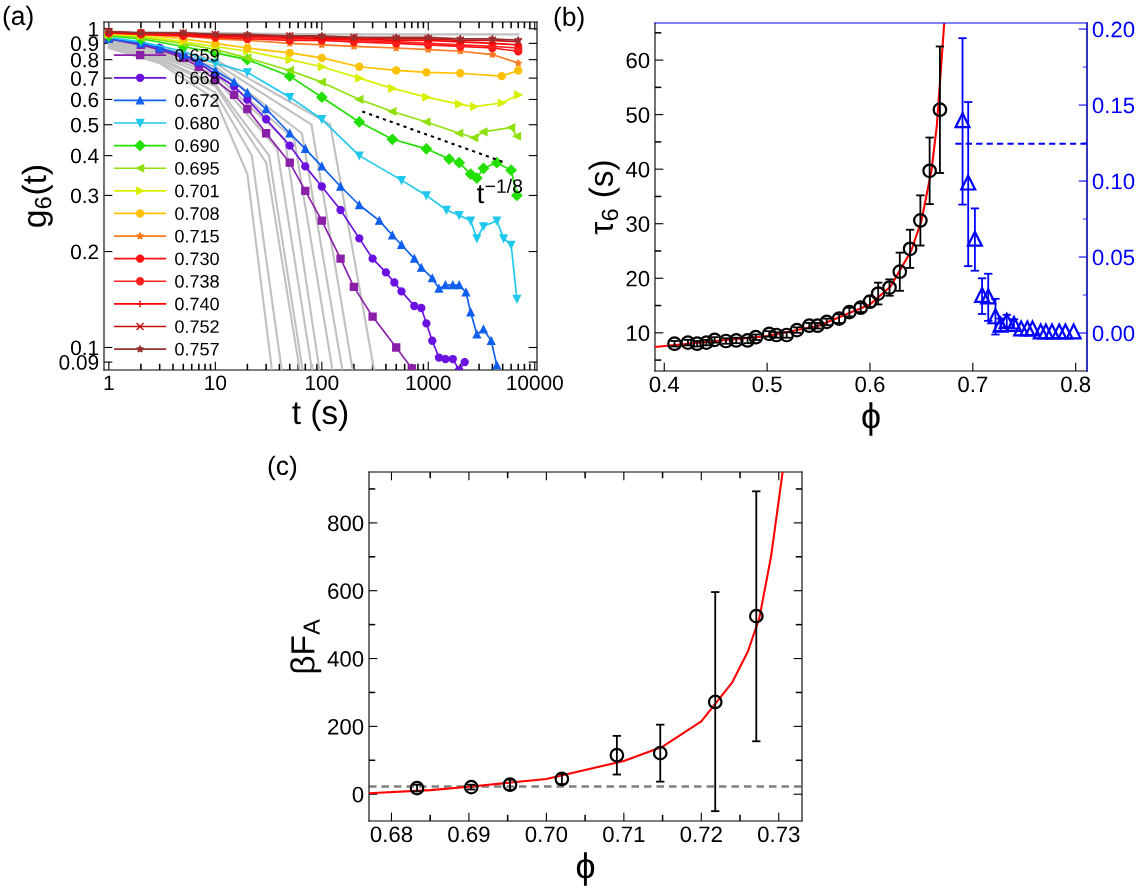 Image resolution: width=1136 pixels, height=895 pixels. What do you see at coordinates (282, 468) in the screenshot?
I see `chart-title: (c)` at bounding box center [282, 468].